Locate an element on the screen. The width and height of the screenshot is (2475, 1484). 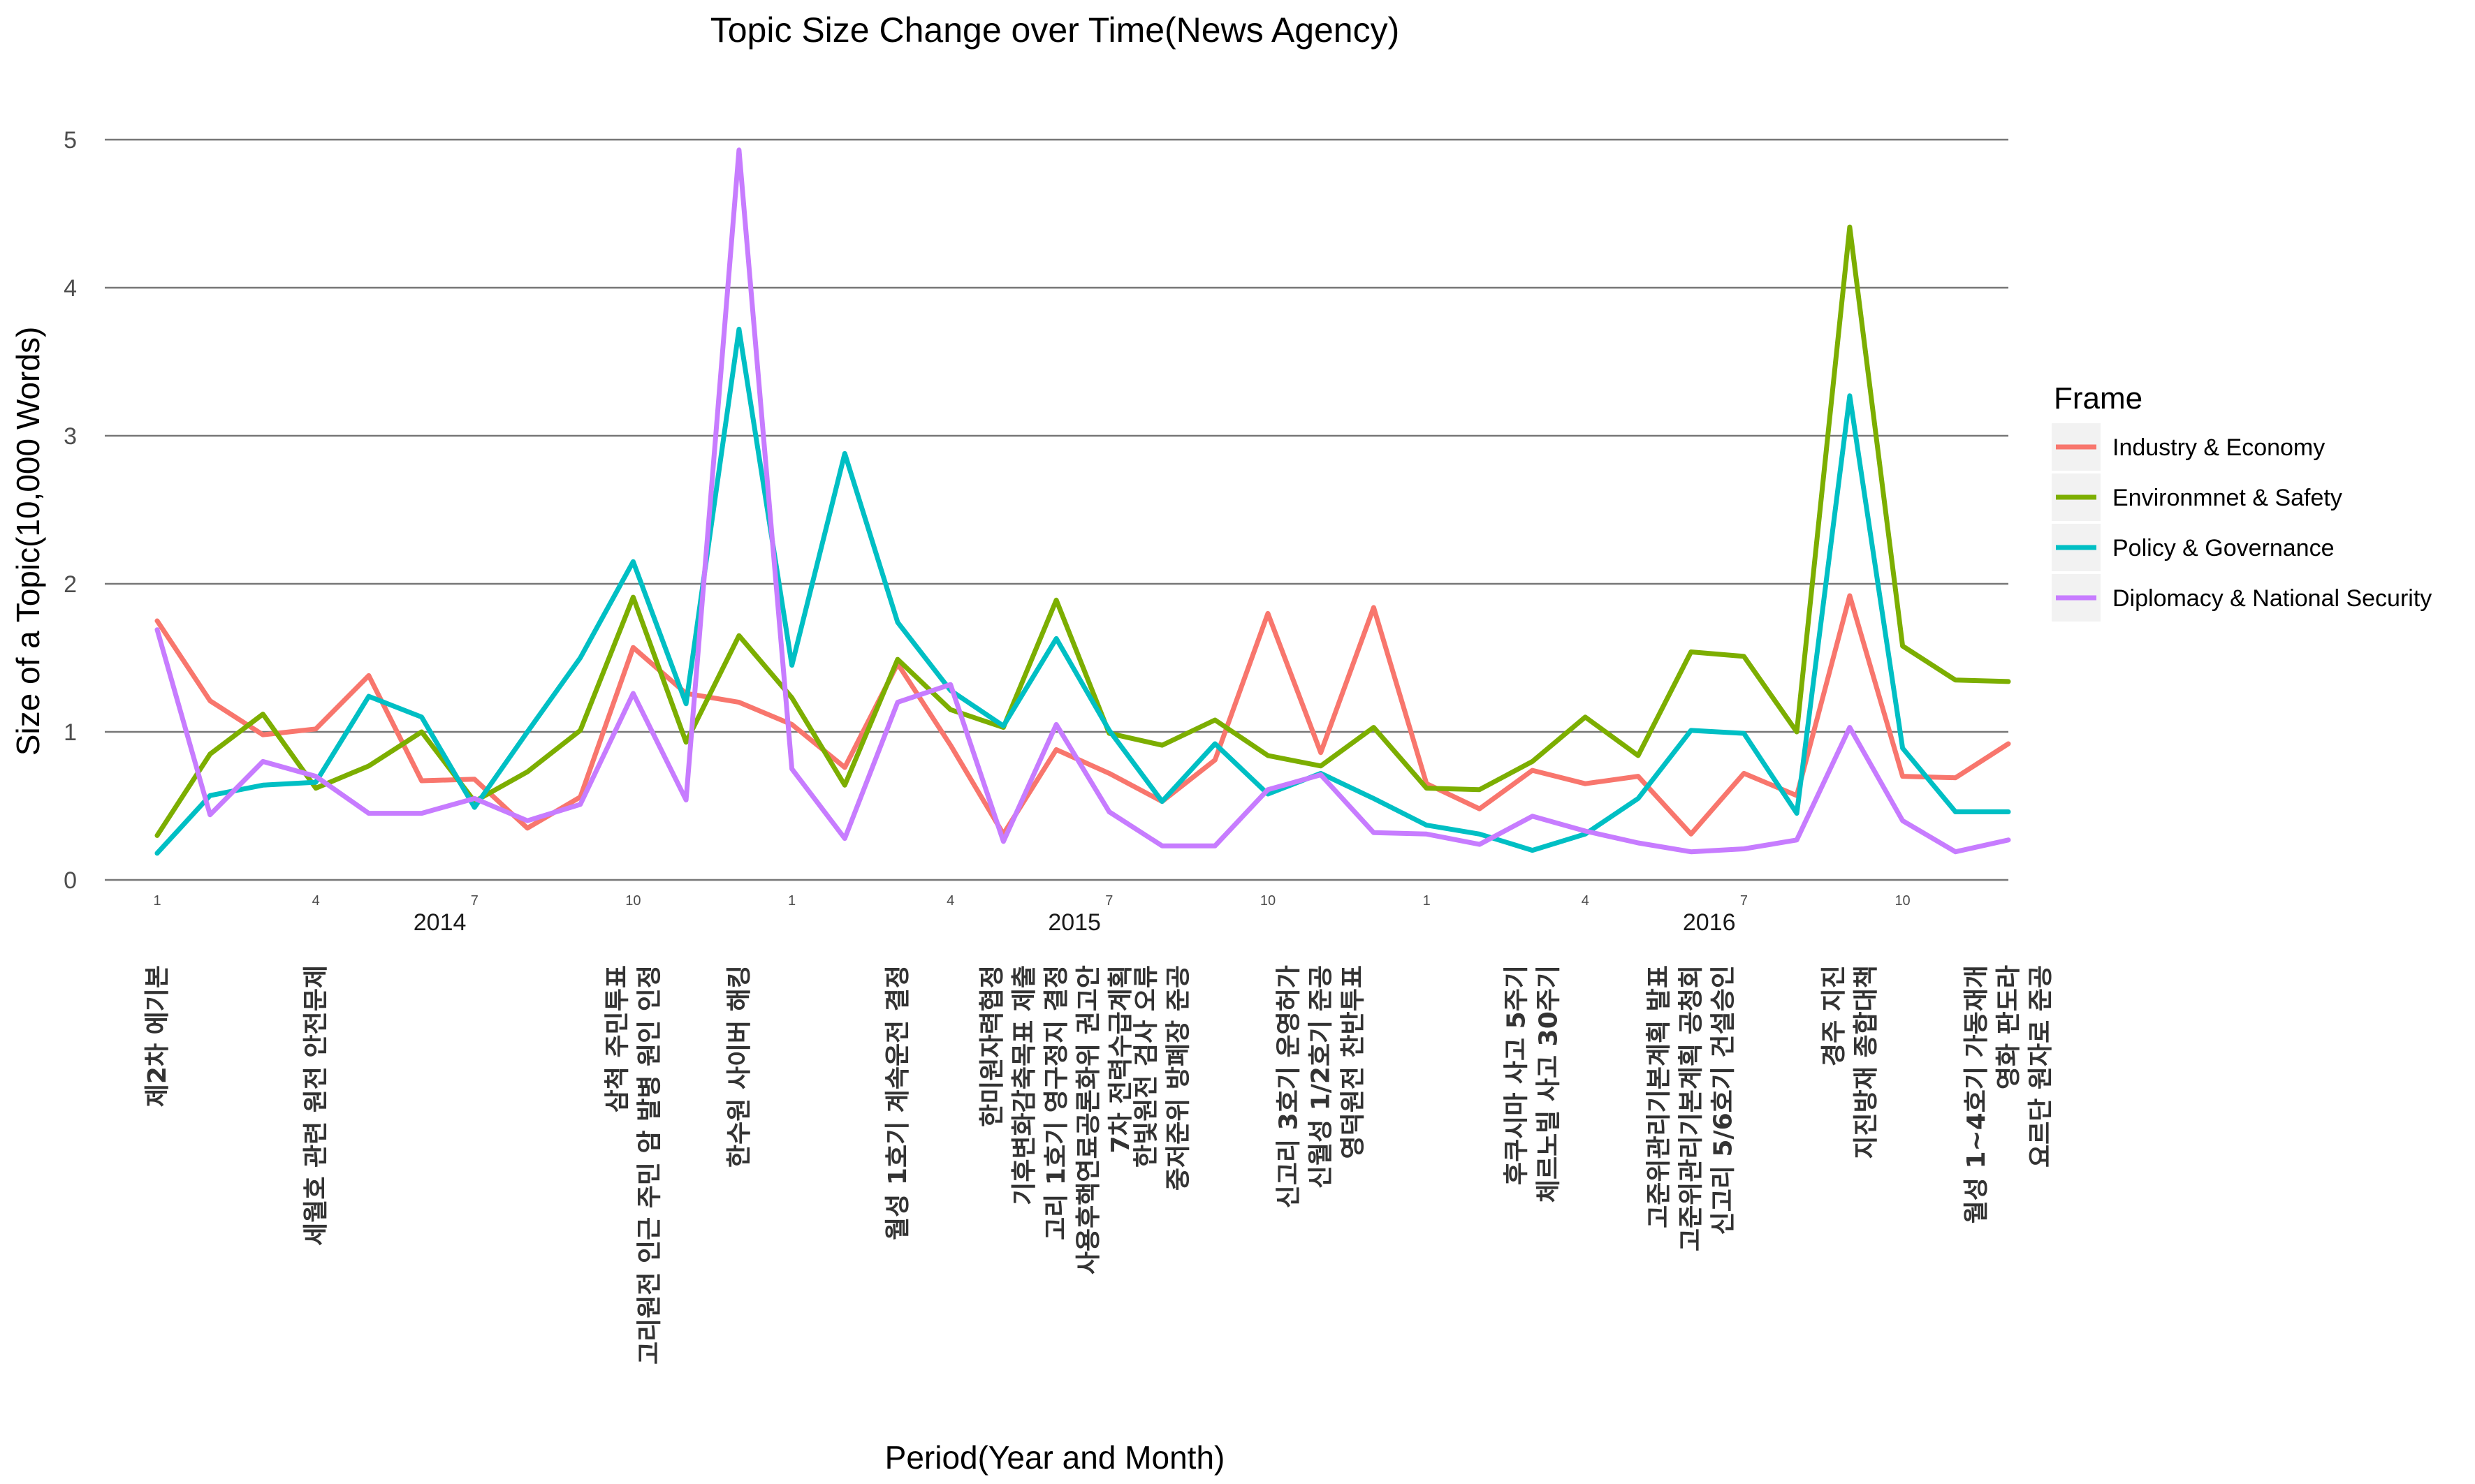
year-label: 2016 is located at coordinates (1709, 922).